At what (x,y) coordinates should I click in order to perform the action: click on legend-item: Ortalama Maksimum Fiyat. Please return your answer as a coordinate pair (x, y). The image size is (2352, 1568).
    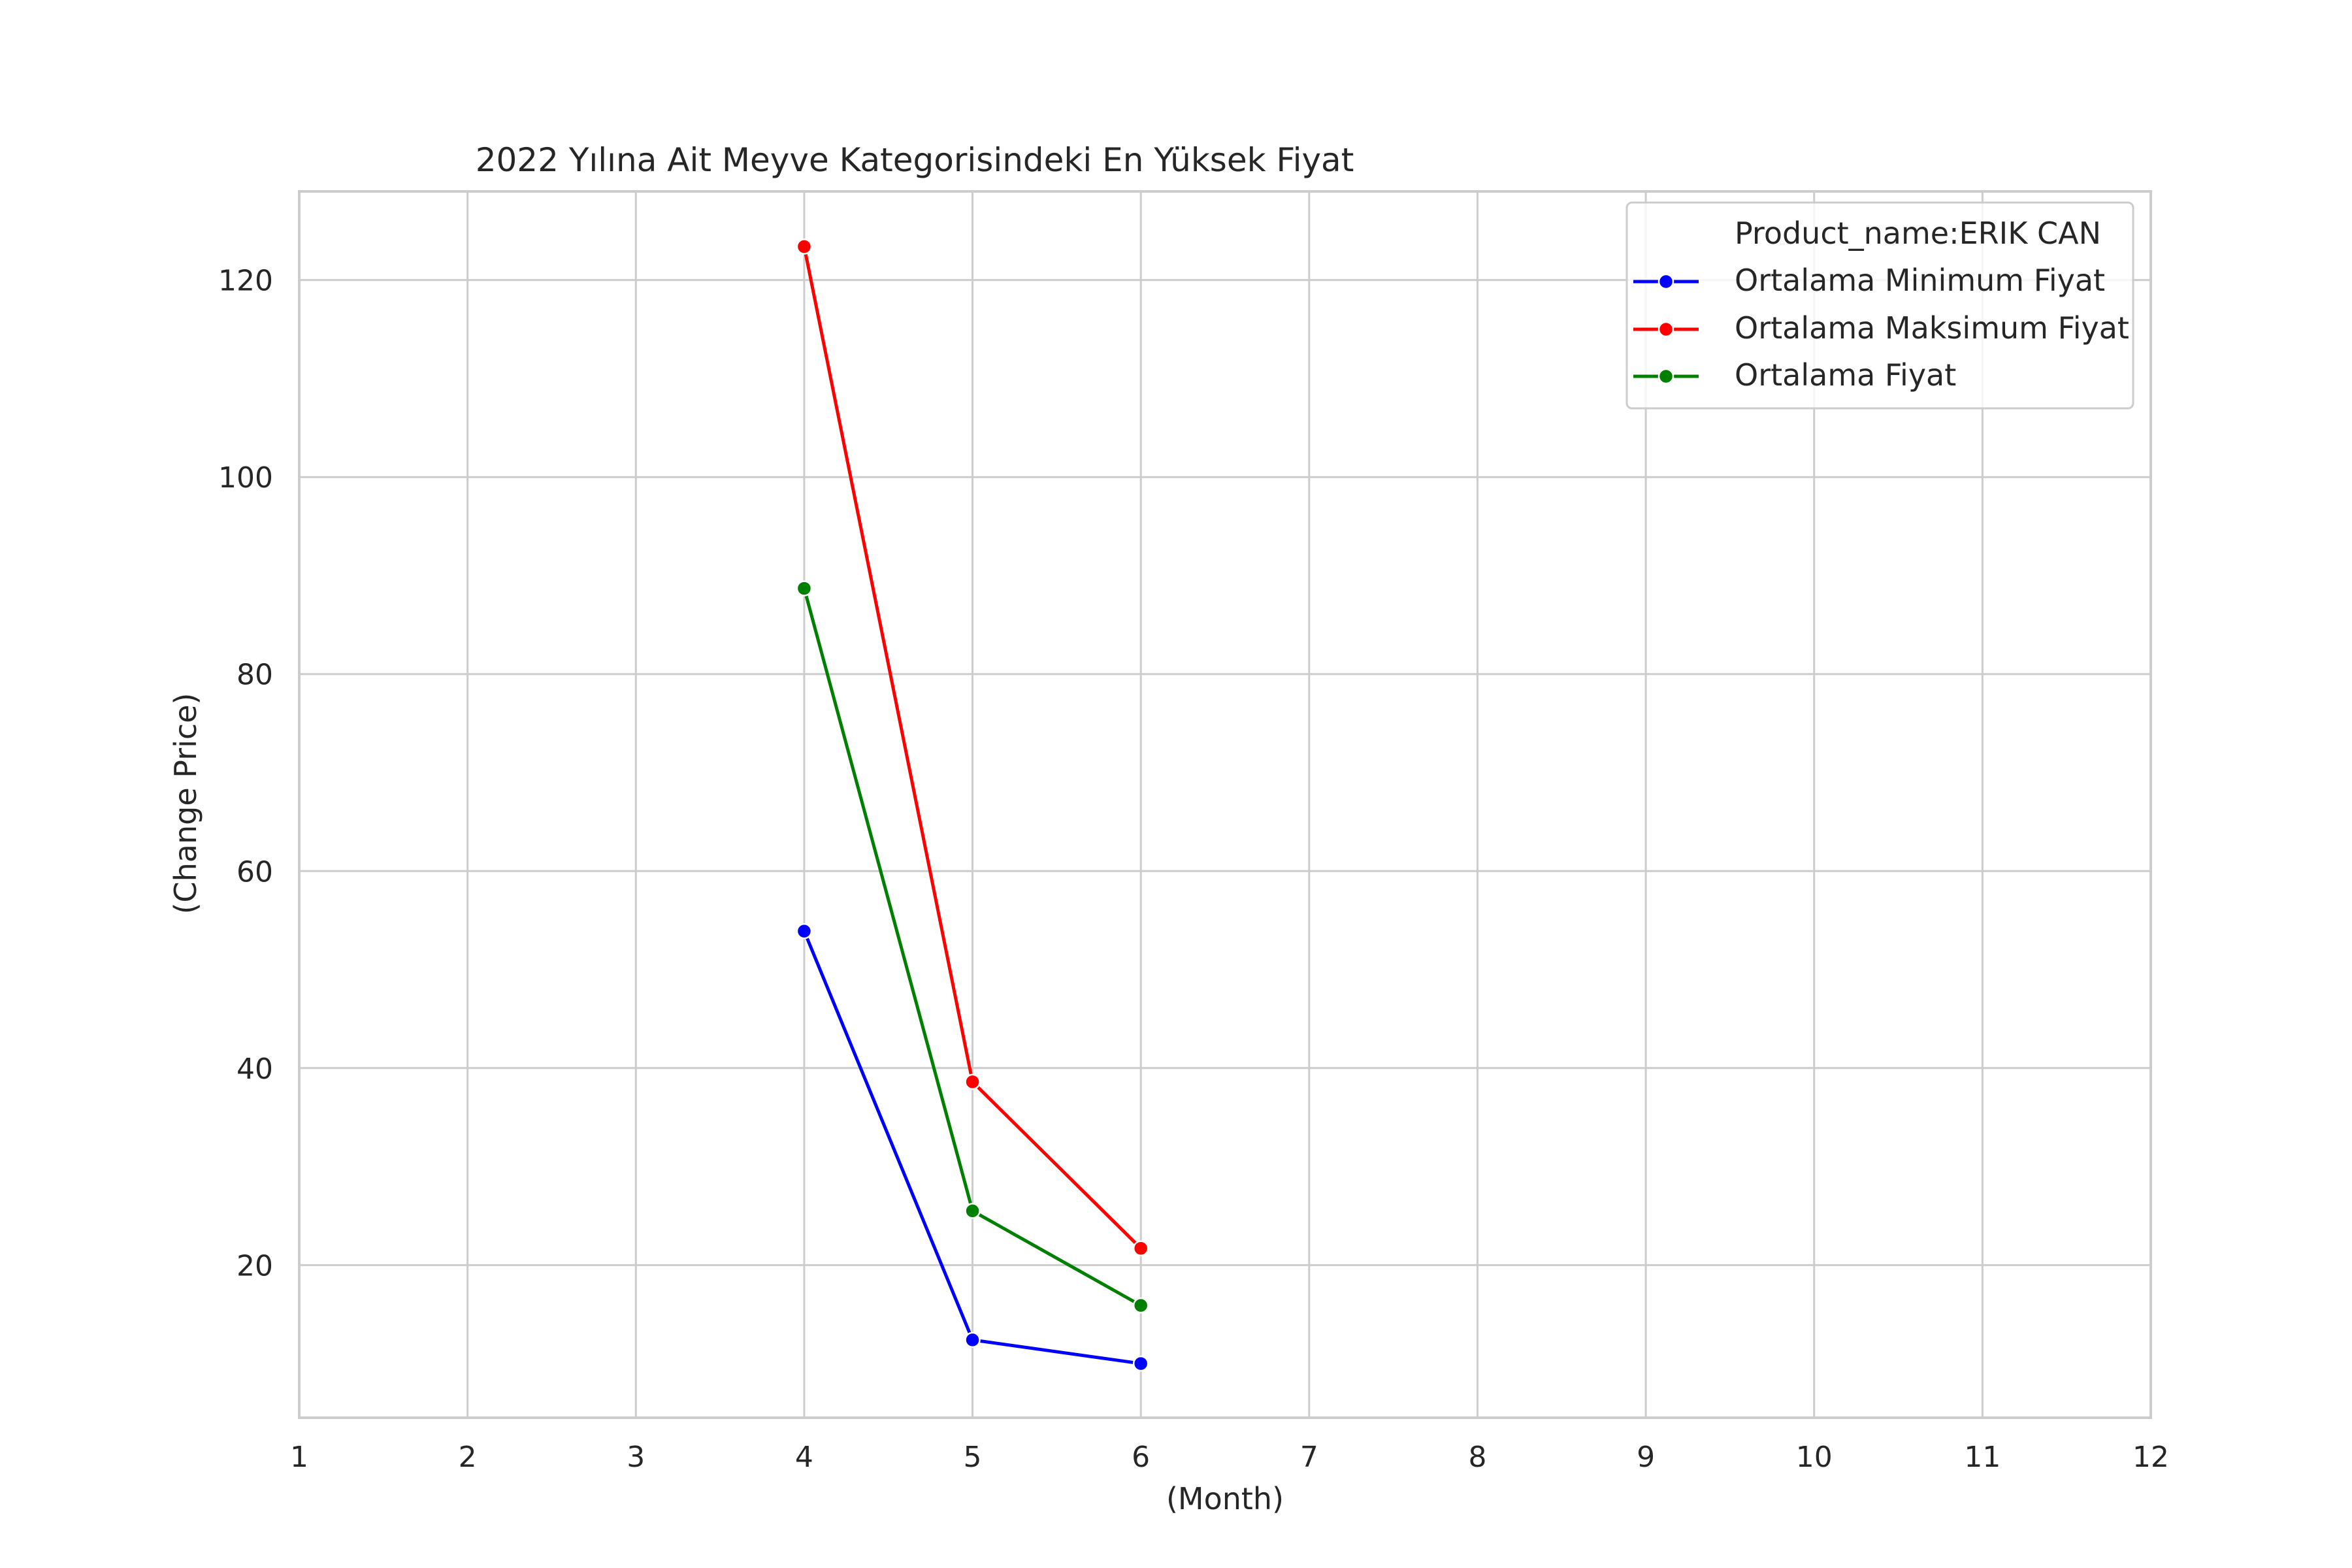
    Looking at the image, I should click on (1881, 328).